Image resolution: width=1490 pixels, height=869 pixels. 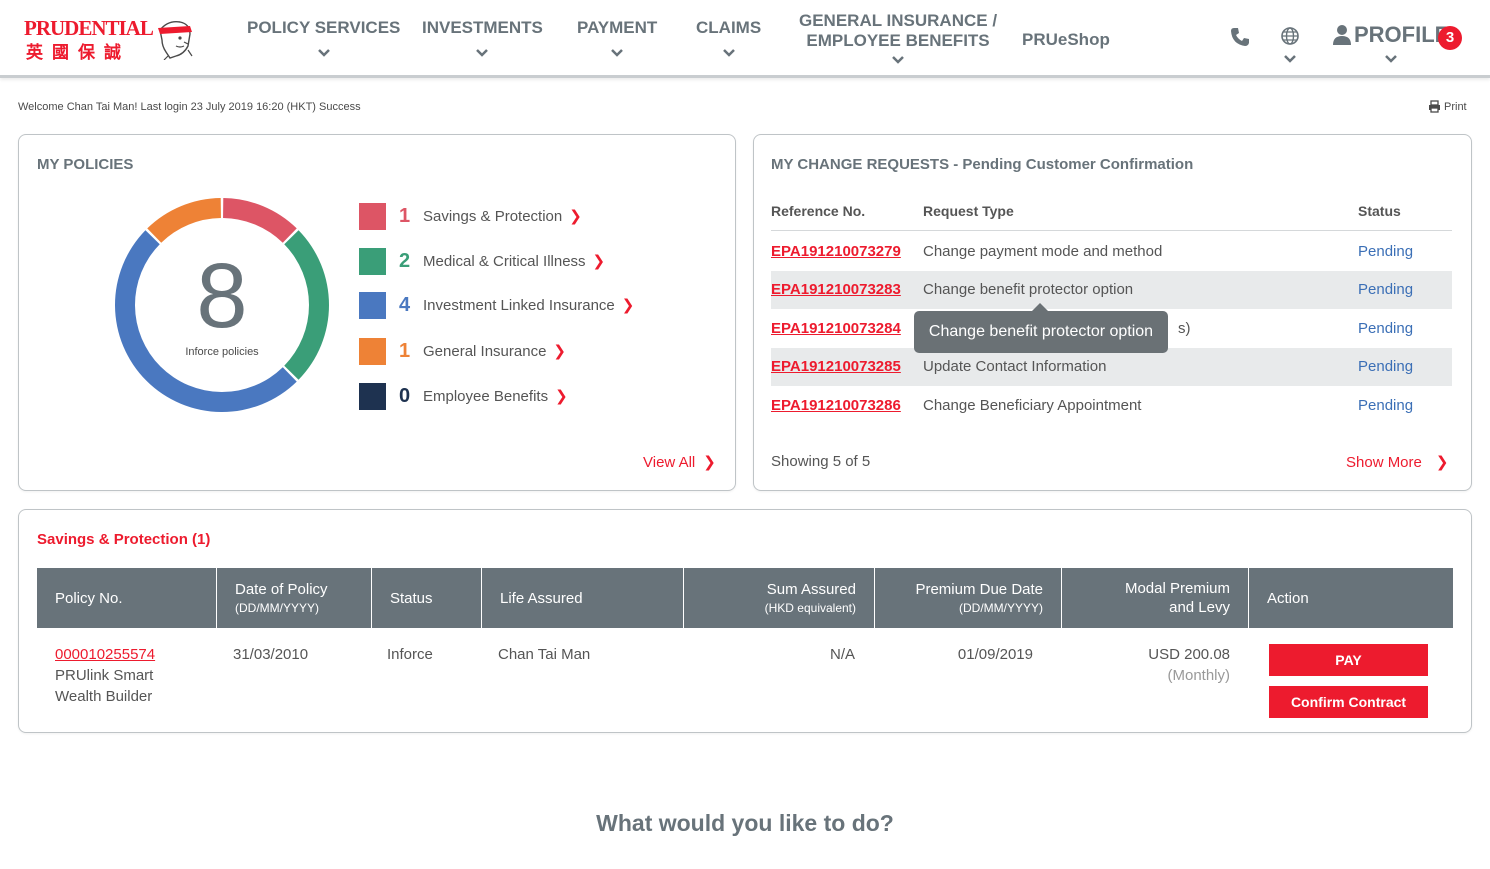 I want to click on language-menu, so click(x=1290, y=45).